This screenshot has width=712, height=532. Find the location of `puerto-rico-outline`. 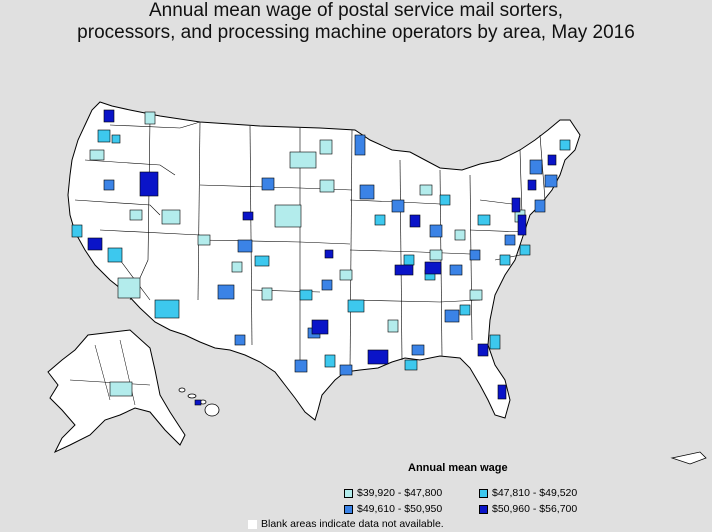

puerto-rico-outline is located at coordinates (688, 458).